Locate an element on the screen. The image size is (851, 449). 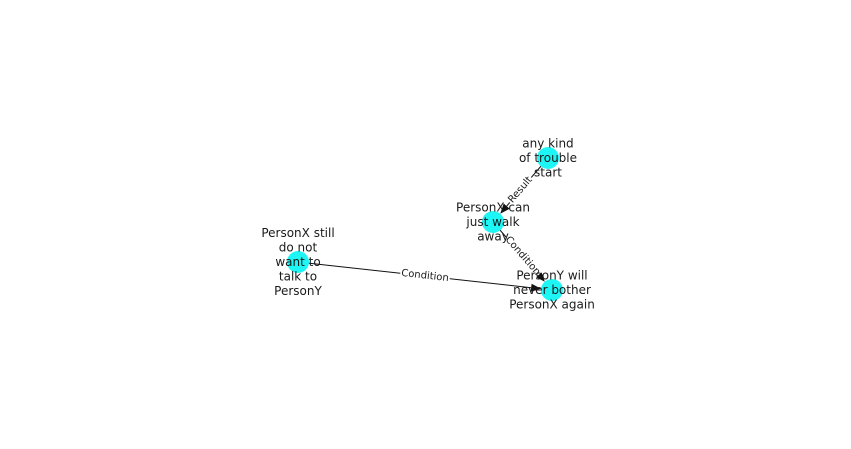
node-trouble is located at coordinates (548, 158).